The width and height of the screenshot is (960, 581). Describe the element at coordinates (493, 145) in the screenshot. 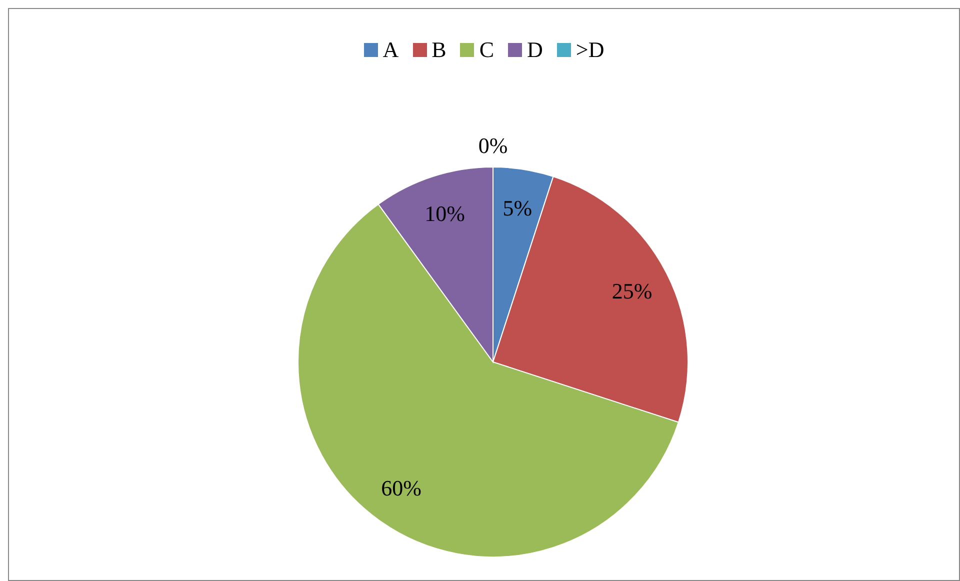

I see `text: 0%` at that location.